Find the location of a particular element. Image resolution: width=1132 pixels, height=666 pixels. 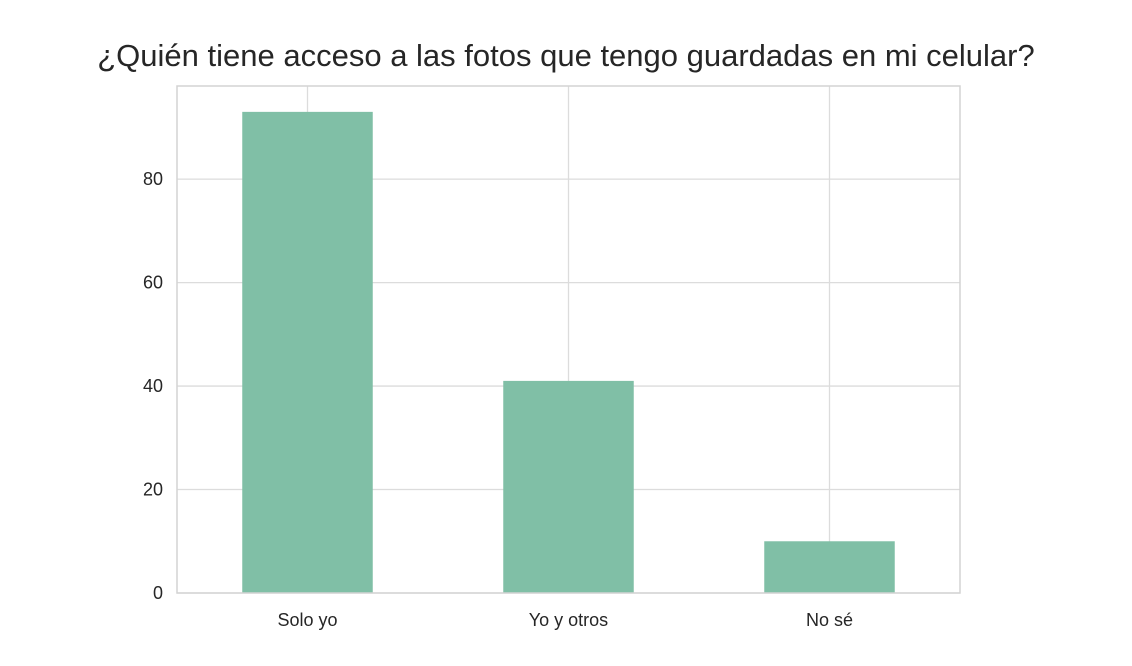

y-tick-label: 20 is located at coordinates (153, 490).